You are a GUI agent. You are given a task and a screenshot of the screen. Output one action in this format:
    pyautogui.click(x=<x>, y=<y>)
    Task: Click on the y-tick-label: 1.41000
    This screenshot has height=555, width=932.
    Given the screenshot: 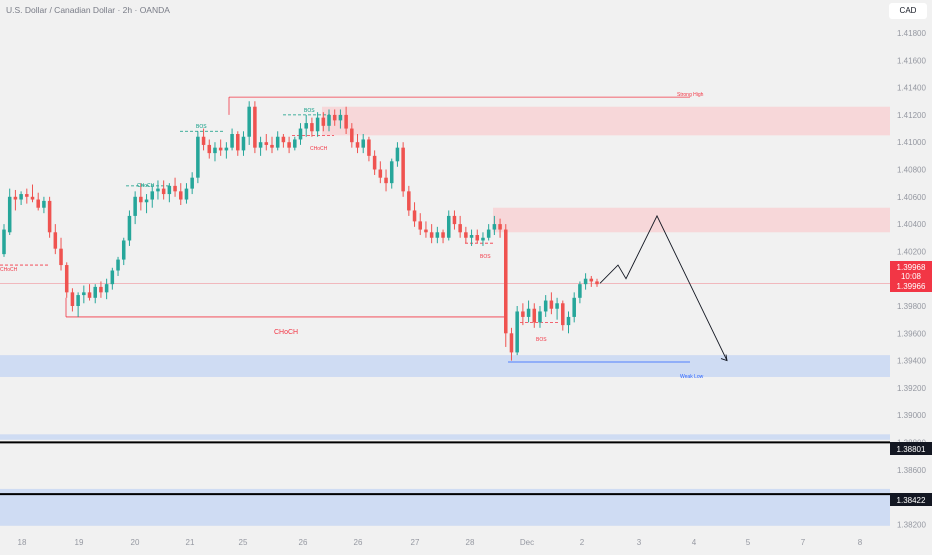 What is the action you would take?
    pyautogui.click(x=911, y=142)
    